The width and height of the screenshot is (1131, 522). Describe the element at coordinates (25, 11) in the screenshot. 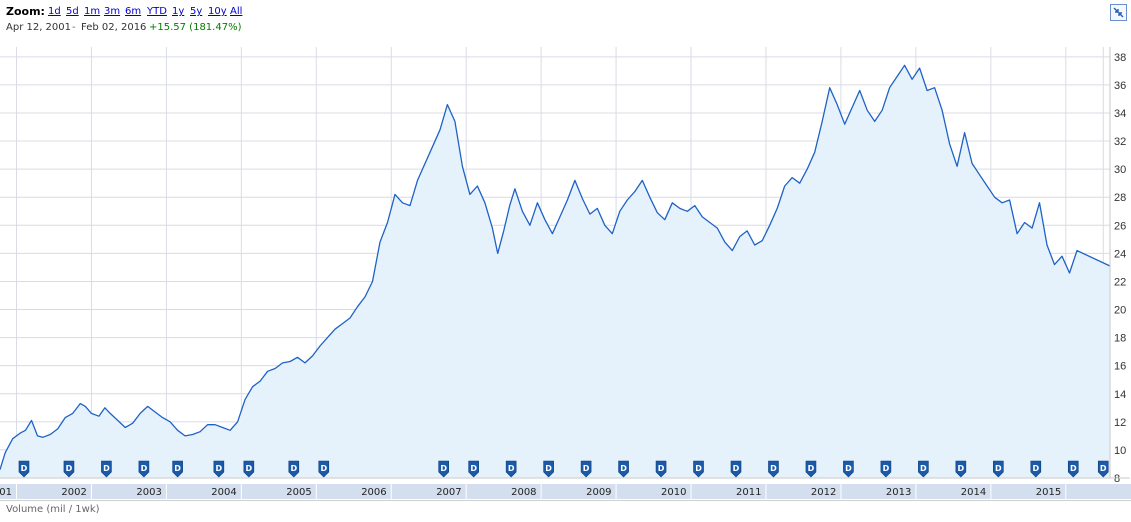

I see `zoom-label: Zoom:` at that location.